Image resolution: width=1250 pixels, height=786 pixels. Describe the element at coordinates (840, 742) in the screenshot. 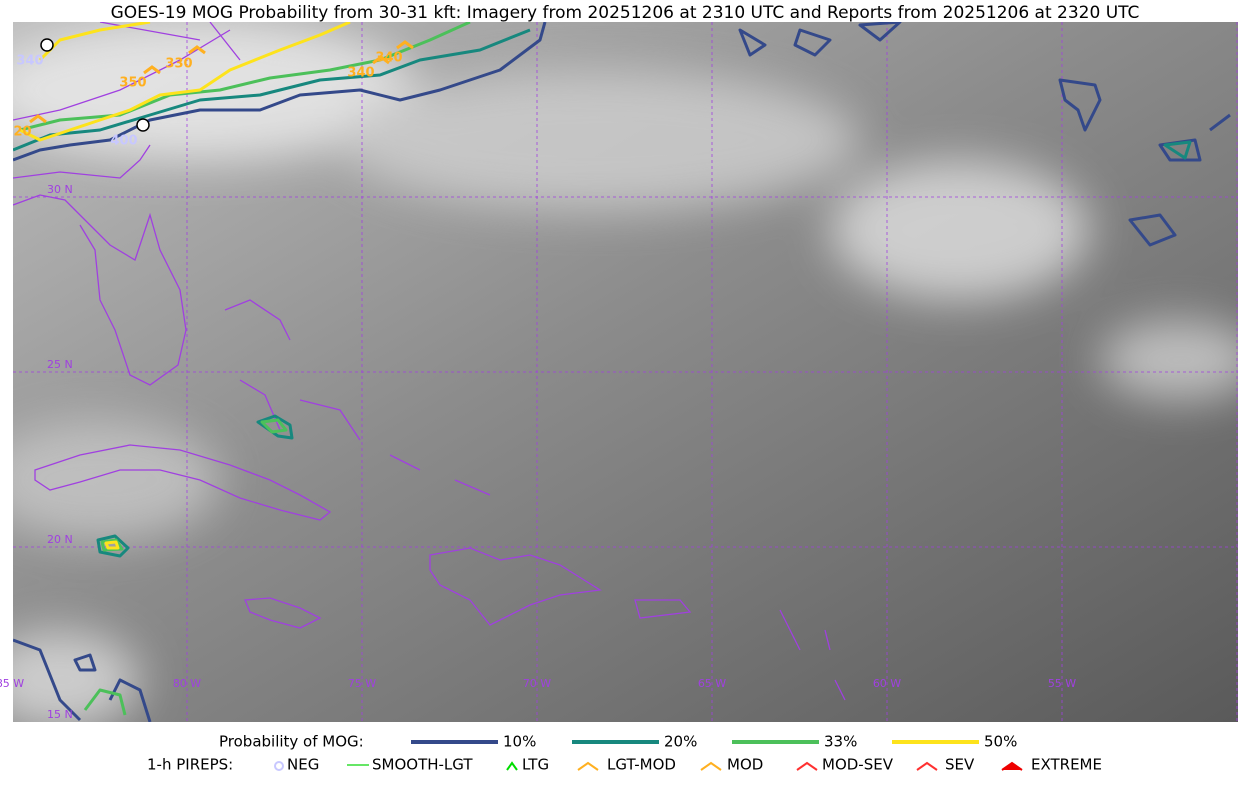

I see `legend-label: 33%` at that location.